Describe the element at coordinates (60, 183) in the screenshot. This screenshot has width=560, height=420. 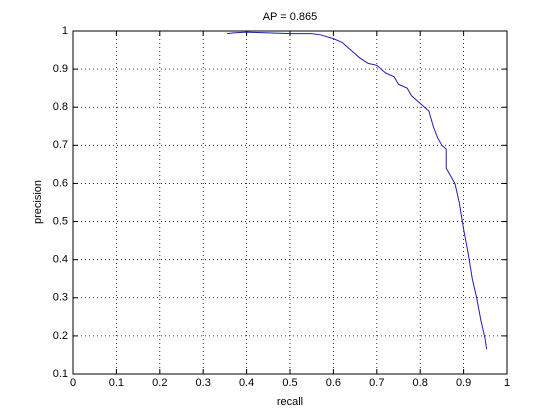
I see `y-tick-label: 0.6` at that location.